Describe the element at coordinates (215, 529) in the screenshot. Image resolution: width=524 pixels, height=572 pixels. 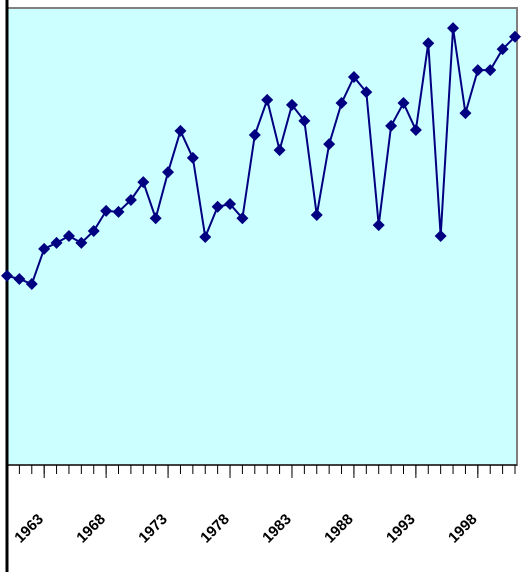
I see `x-tick-label: 1978` at that location.